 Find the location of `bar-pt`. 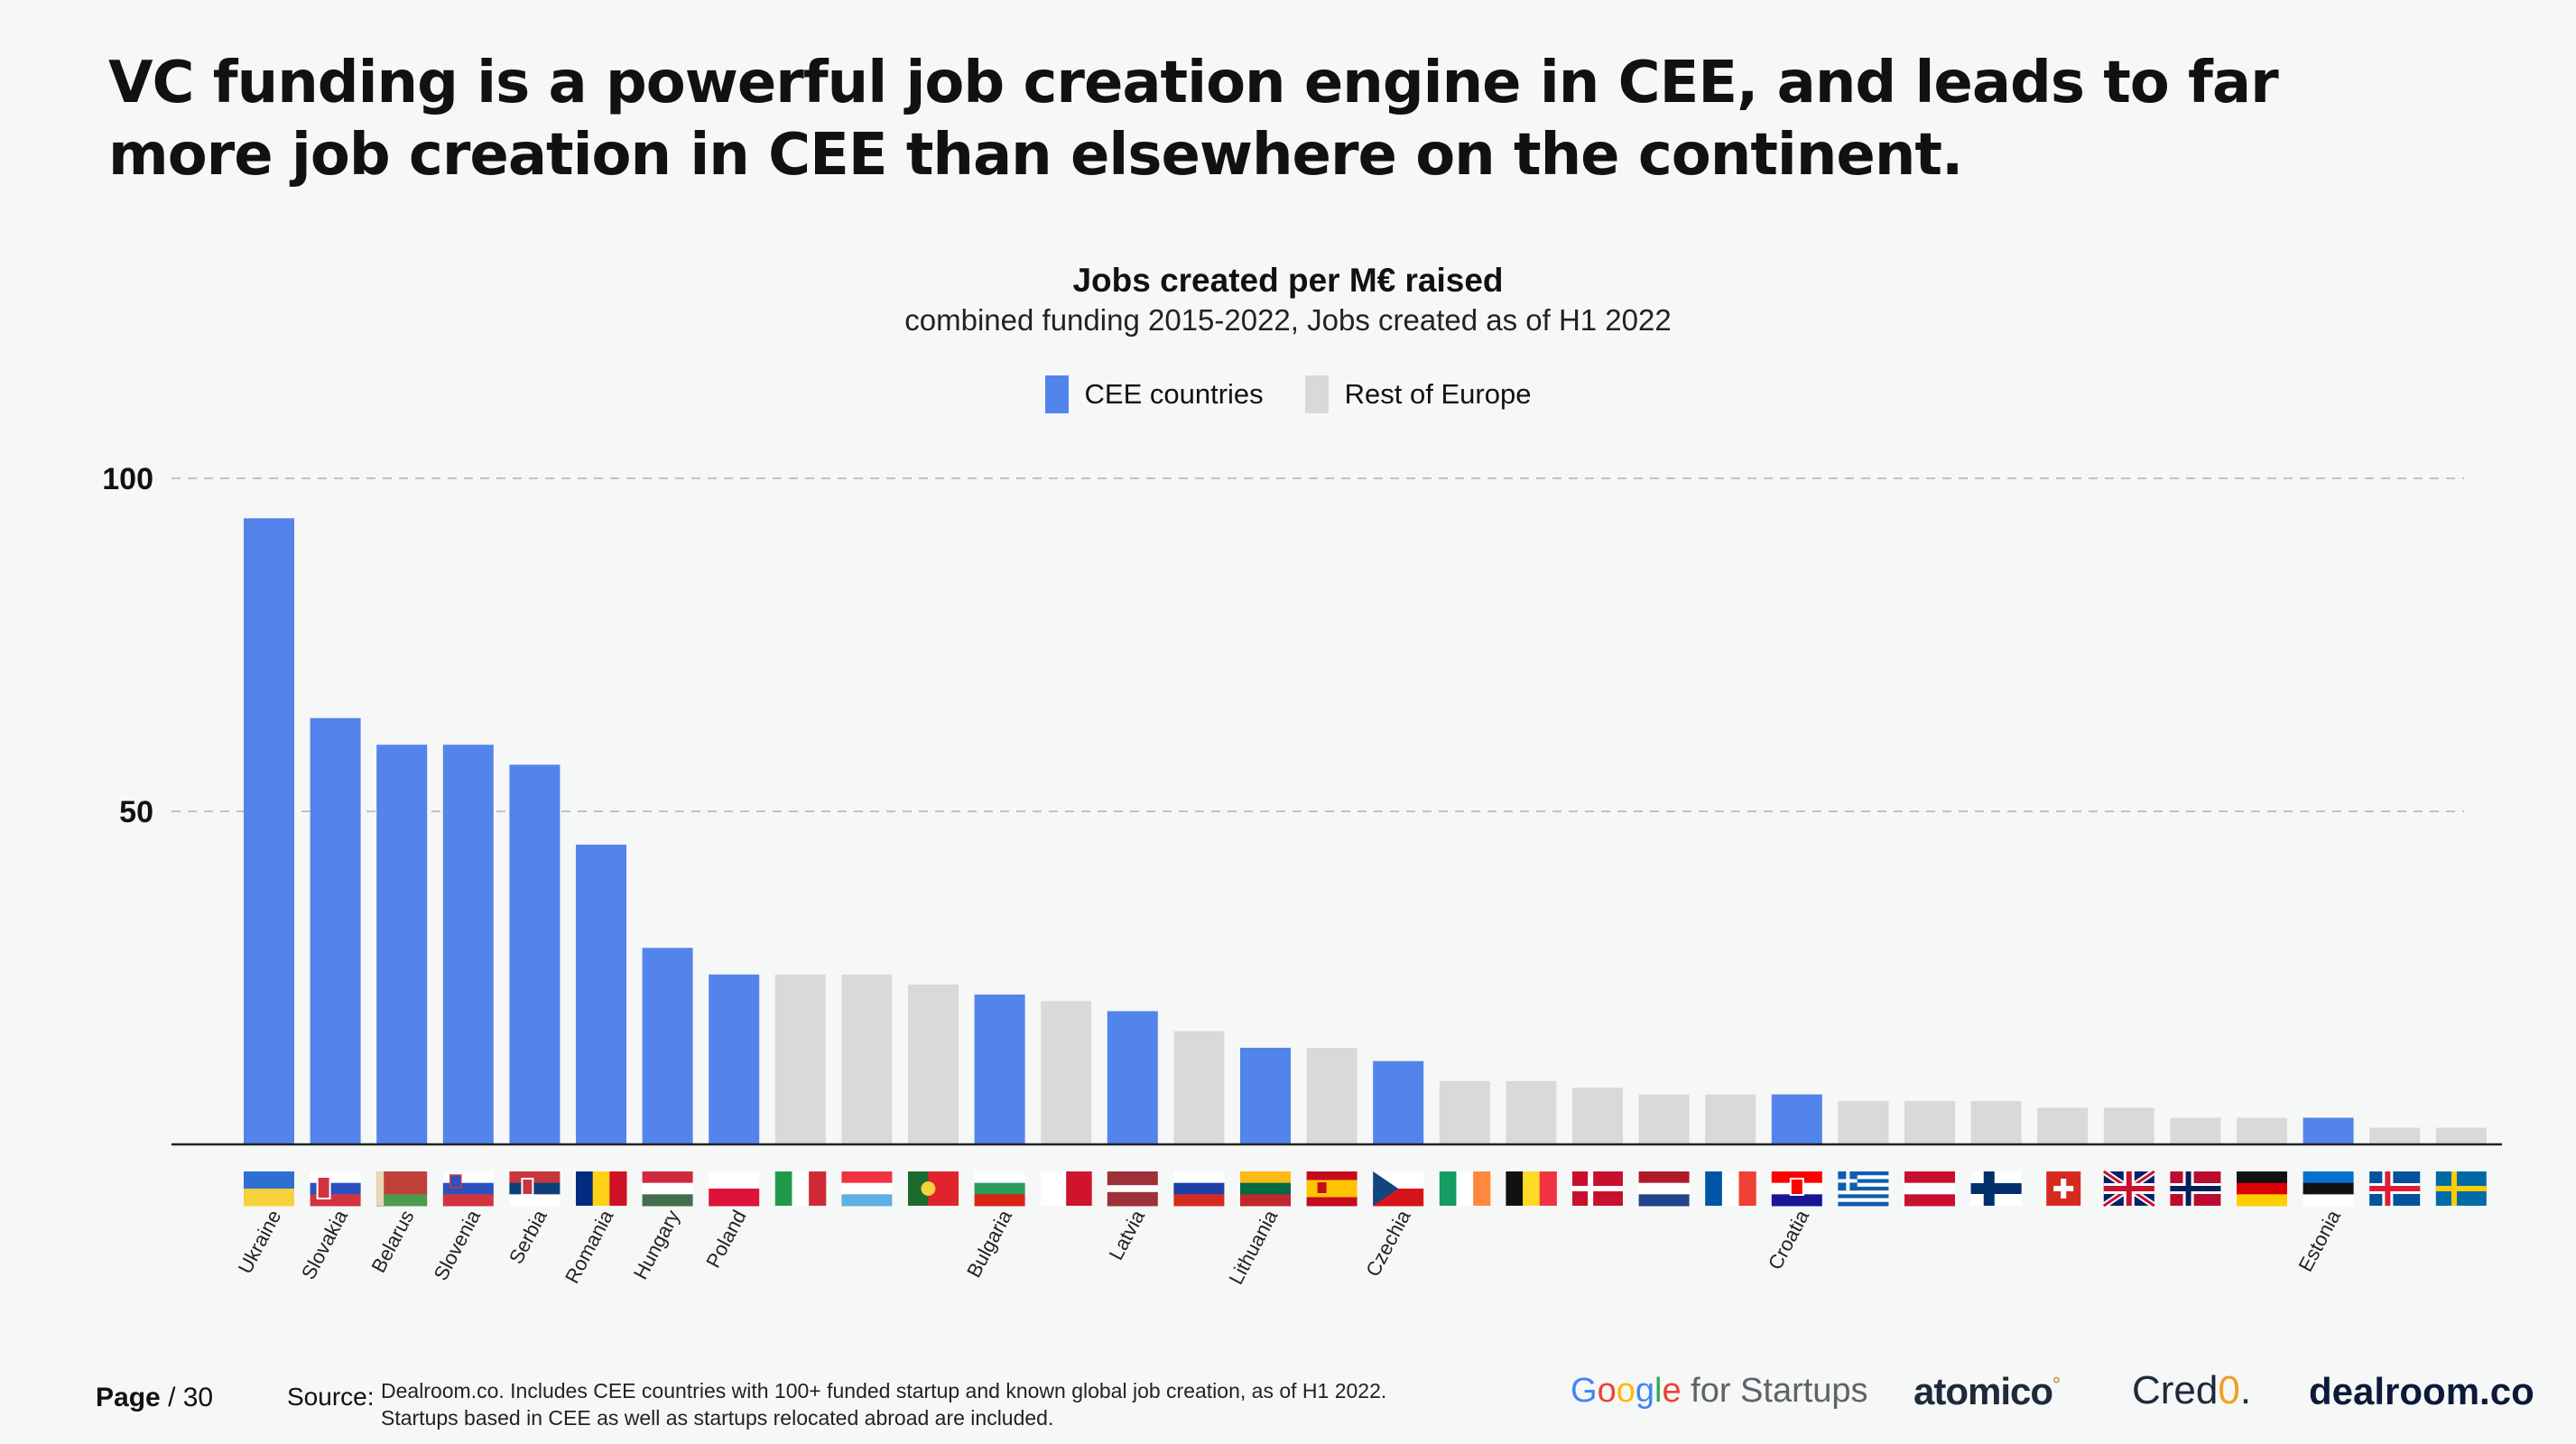

bar-pt is located at coordinates (933, 1064).